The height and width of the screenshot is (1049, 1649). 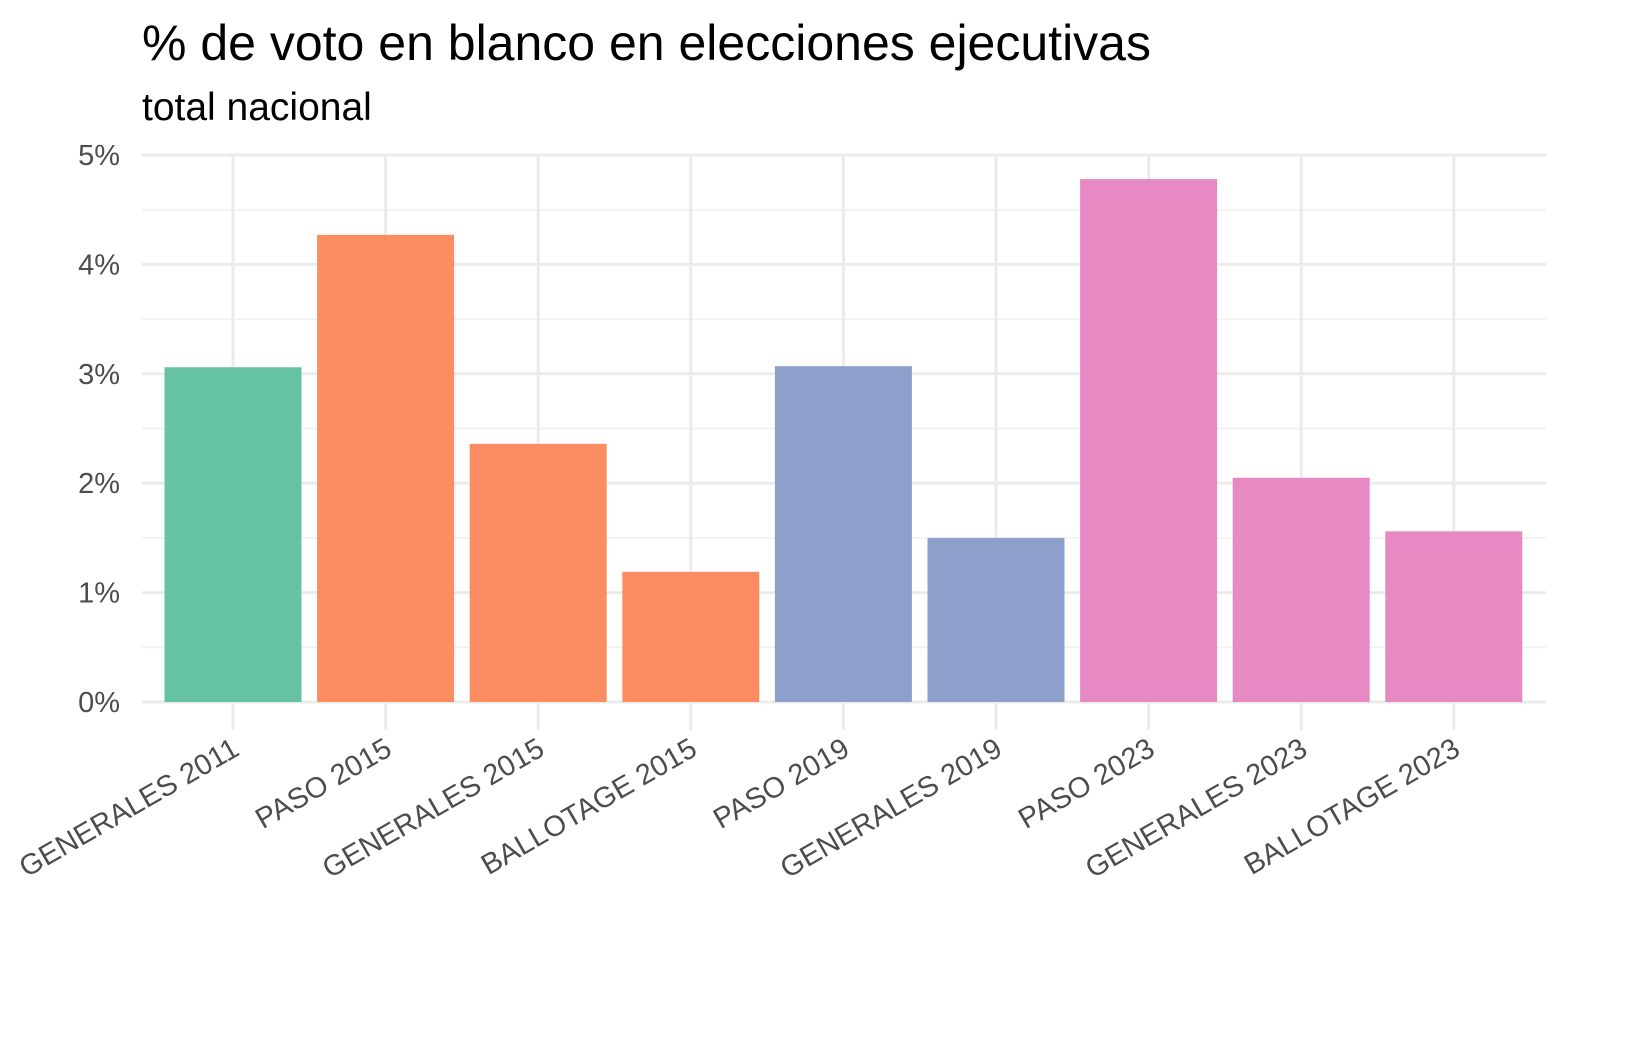 I want to click on x-tick-label: PASO 2015, so click(x=323, y=783).